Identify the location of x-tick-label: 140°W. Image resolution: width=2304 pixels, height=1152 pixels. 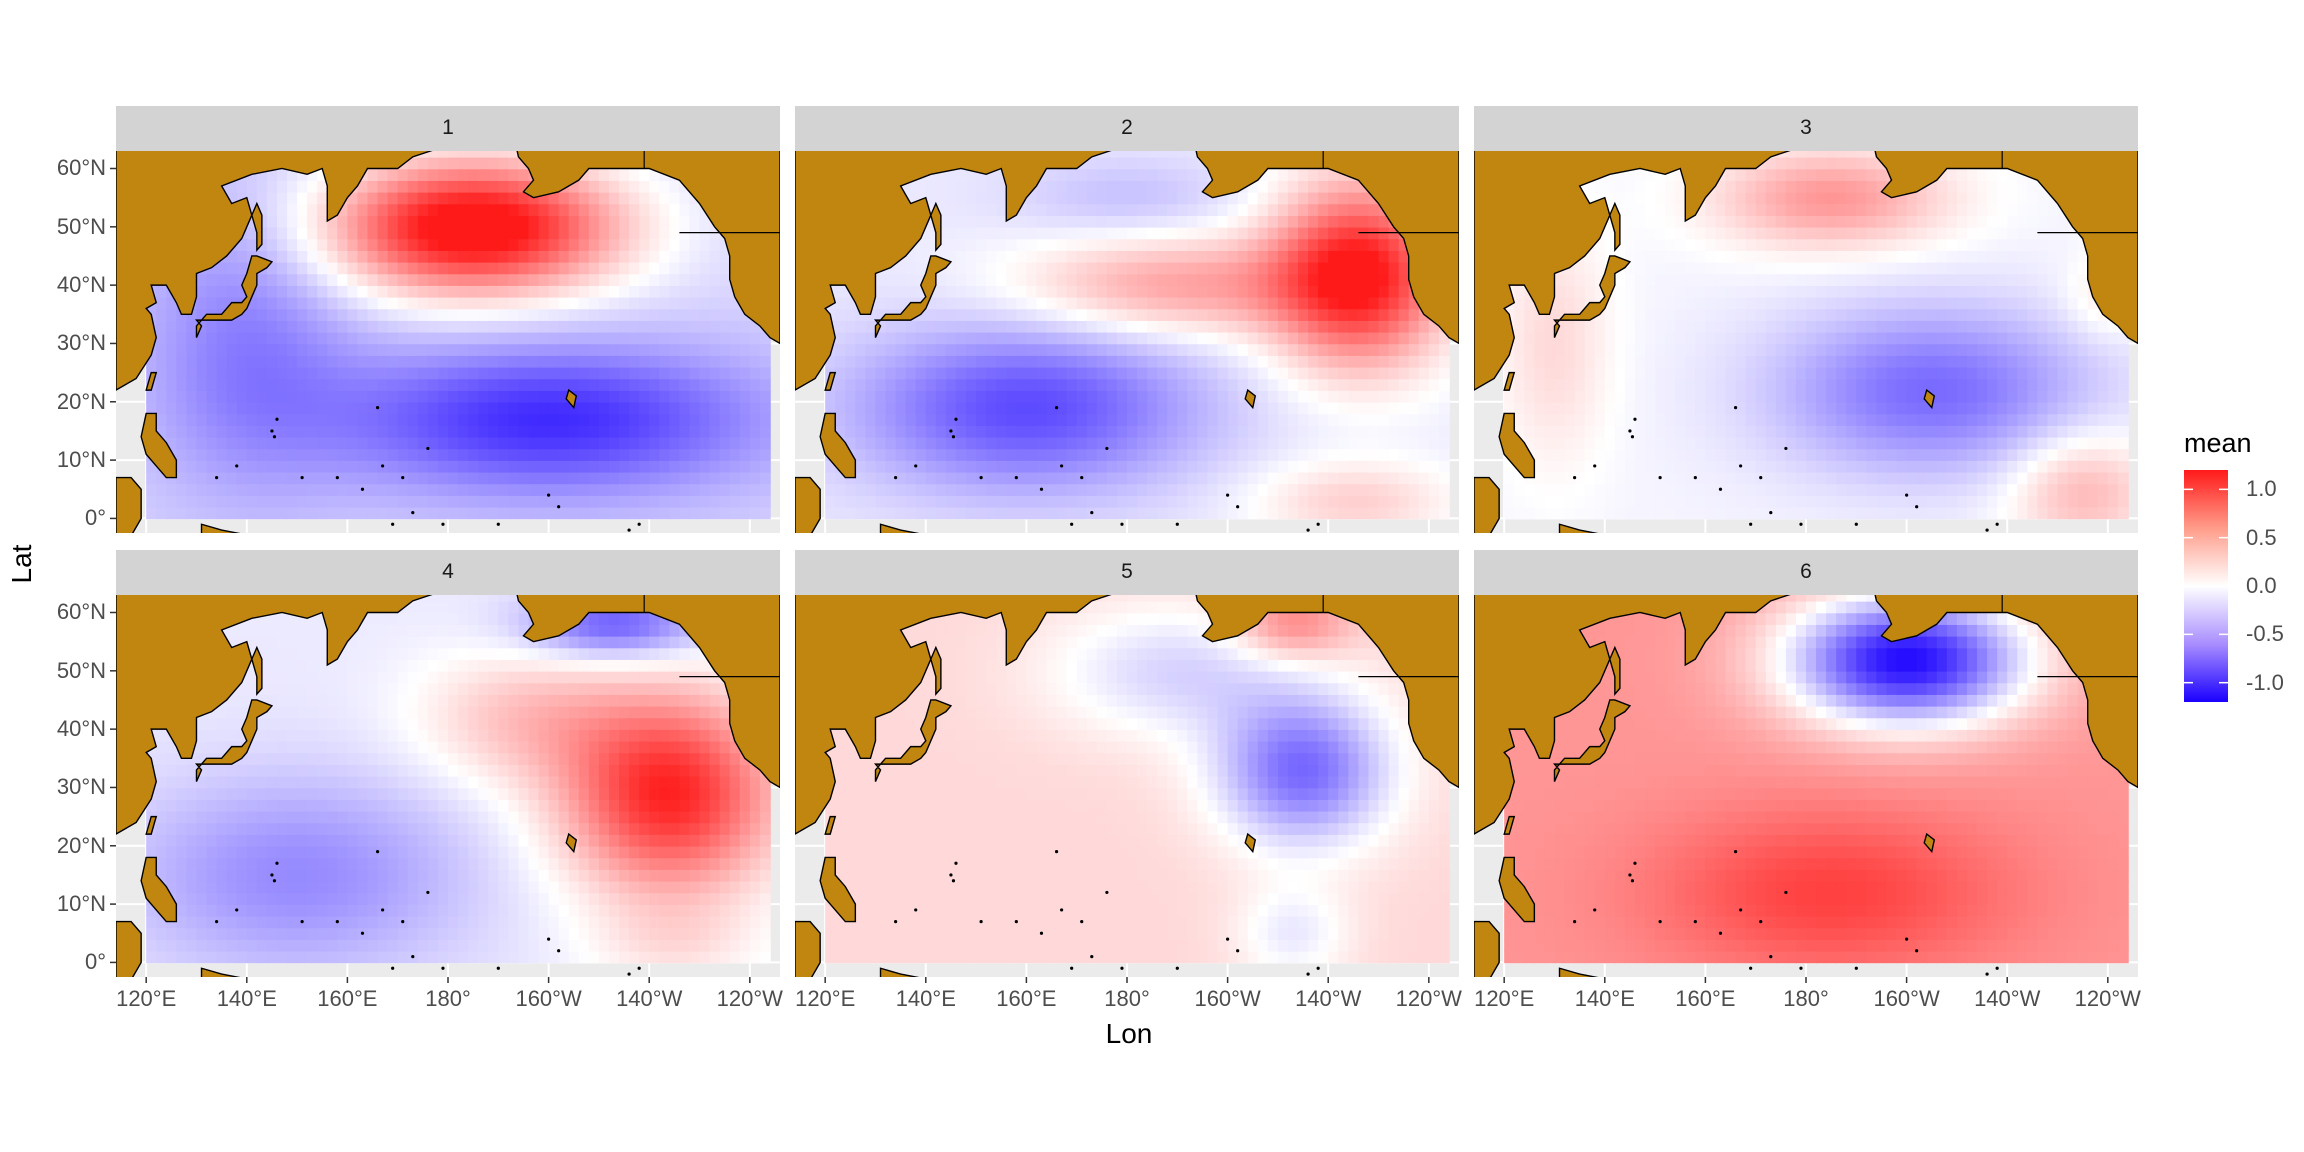
(649, 998).